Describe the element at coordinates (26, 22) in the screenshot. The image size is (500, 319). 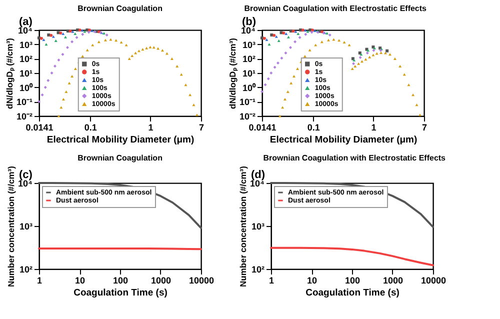
I see `text: (a)` at that location.